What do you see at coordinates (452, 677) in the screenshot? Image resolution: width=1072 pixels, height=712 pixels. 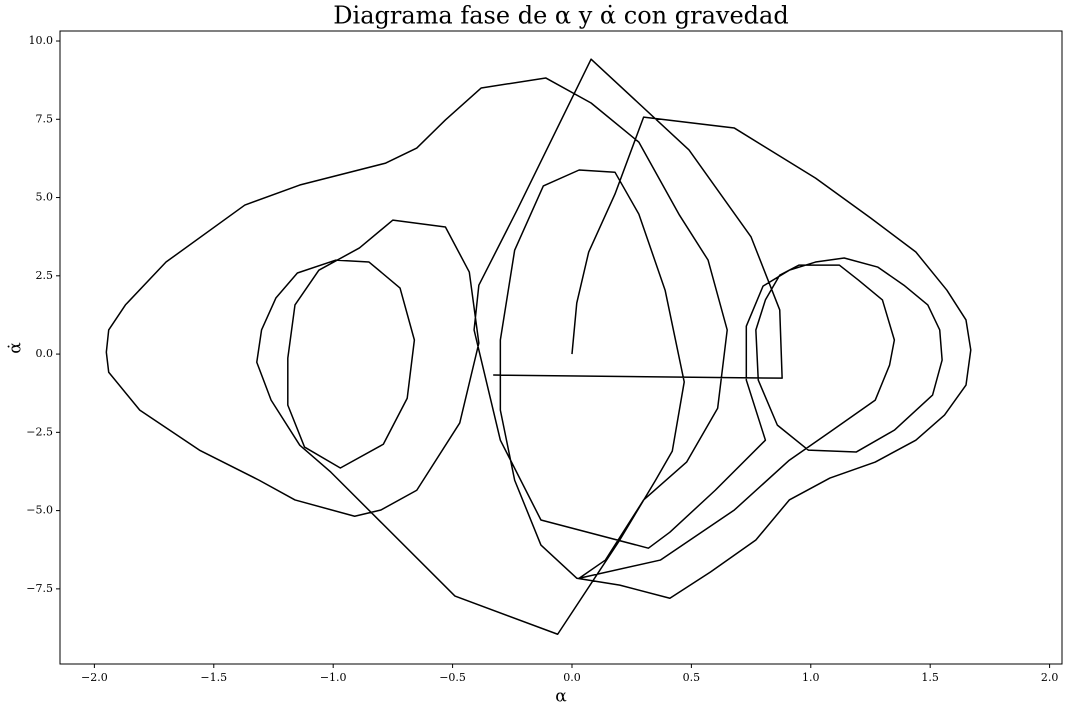 I see `x-tick-label: −0.5` at bounding box center [452, 677].